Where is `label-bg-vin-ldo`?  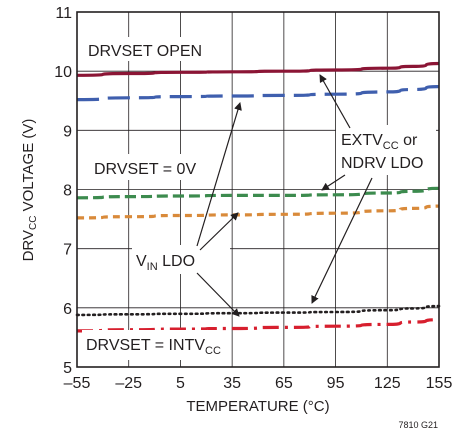
label-bg-vin-ldo is located at coordinates (181, 259).